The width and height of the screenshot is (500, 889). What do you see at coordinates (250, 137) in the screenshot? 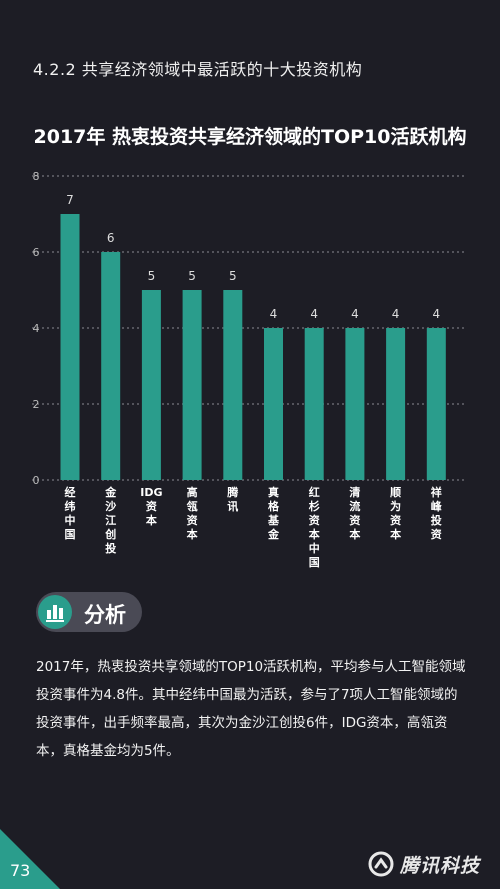
I see `chart-title: 2017年 热衷投资共享经济领域的TOP10活跃机构` at bounding box center [250, 137].